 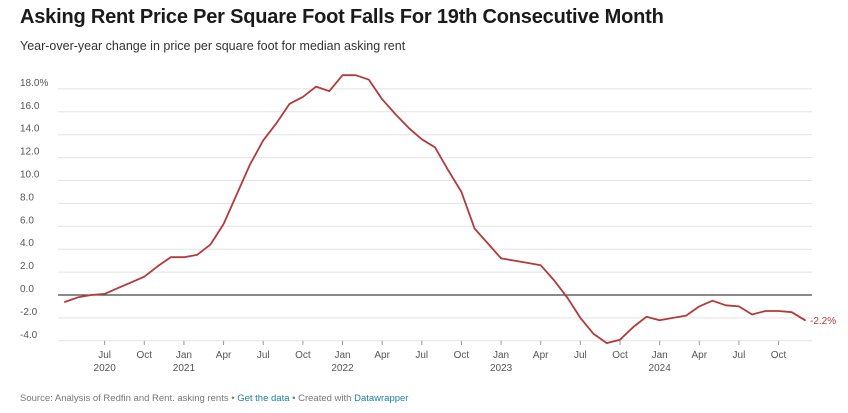 I want to click on y-tick-label: 4.0, so click(x=27, y=243).